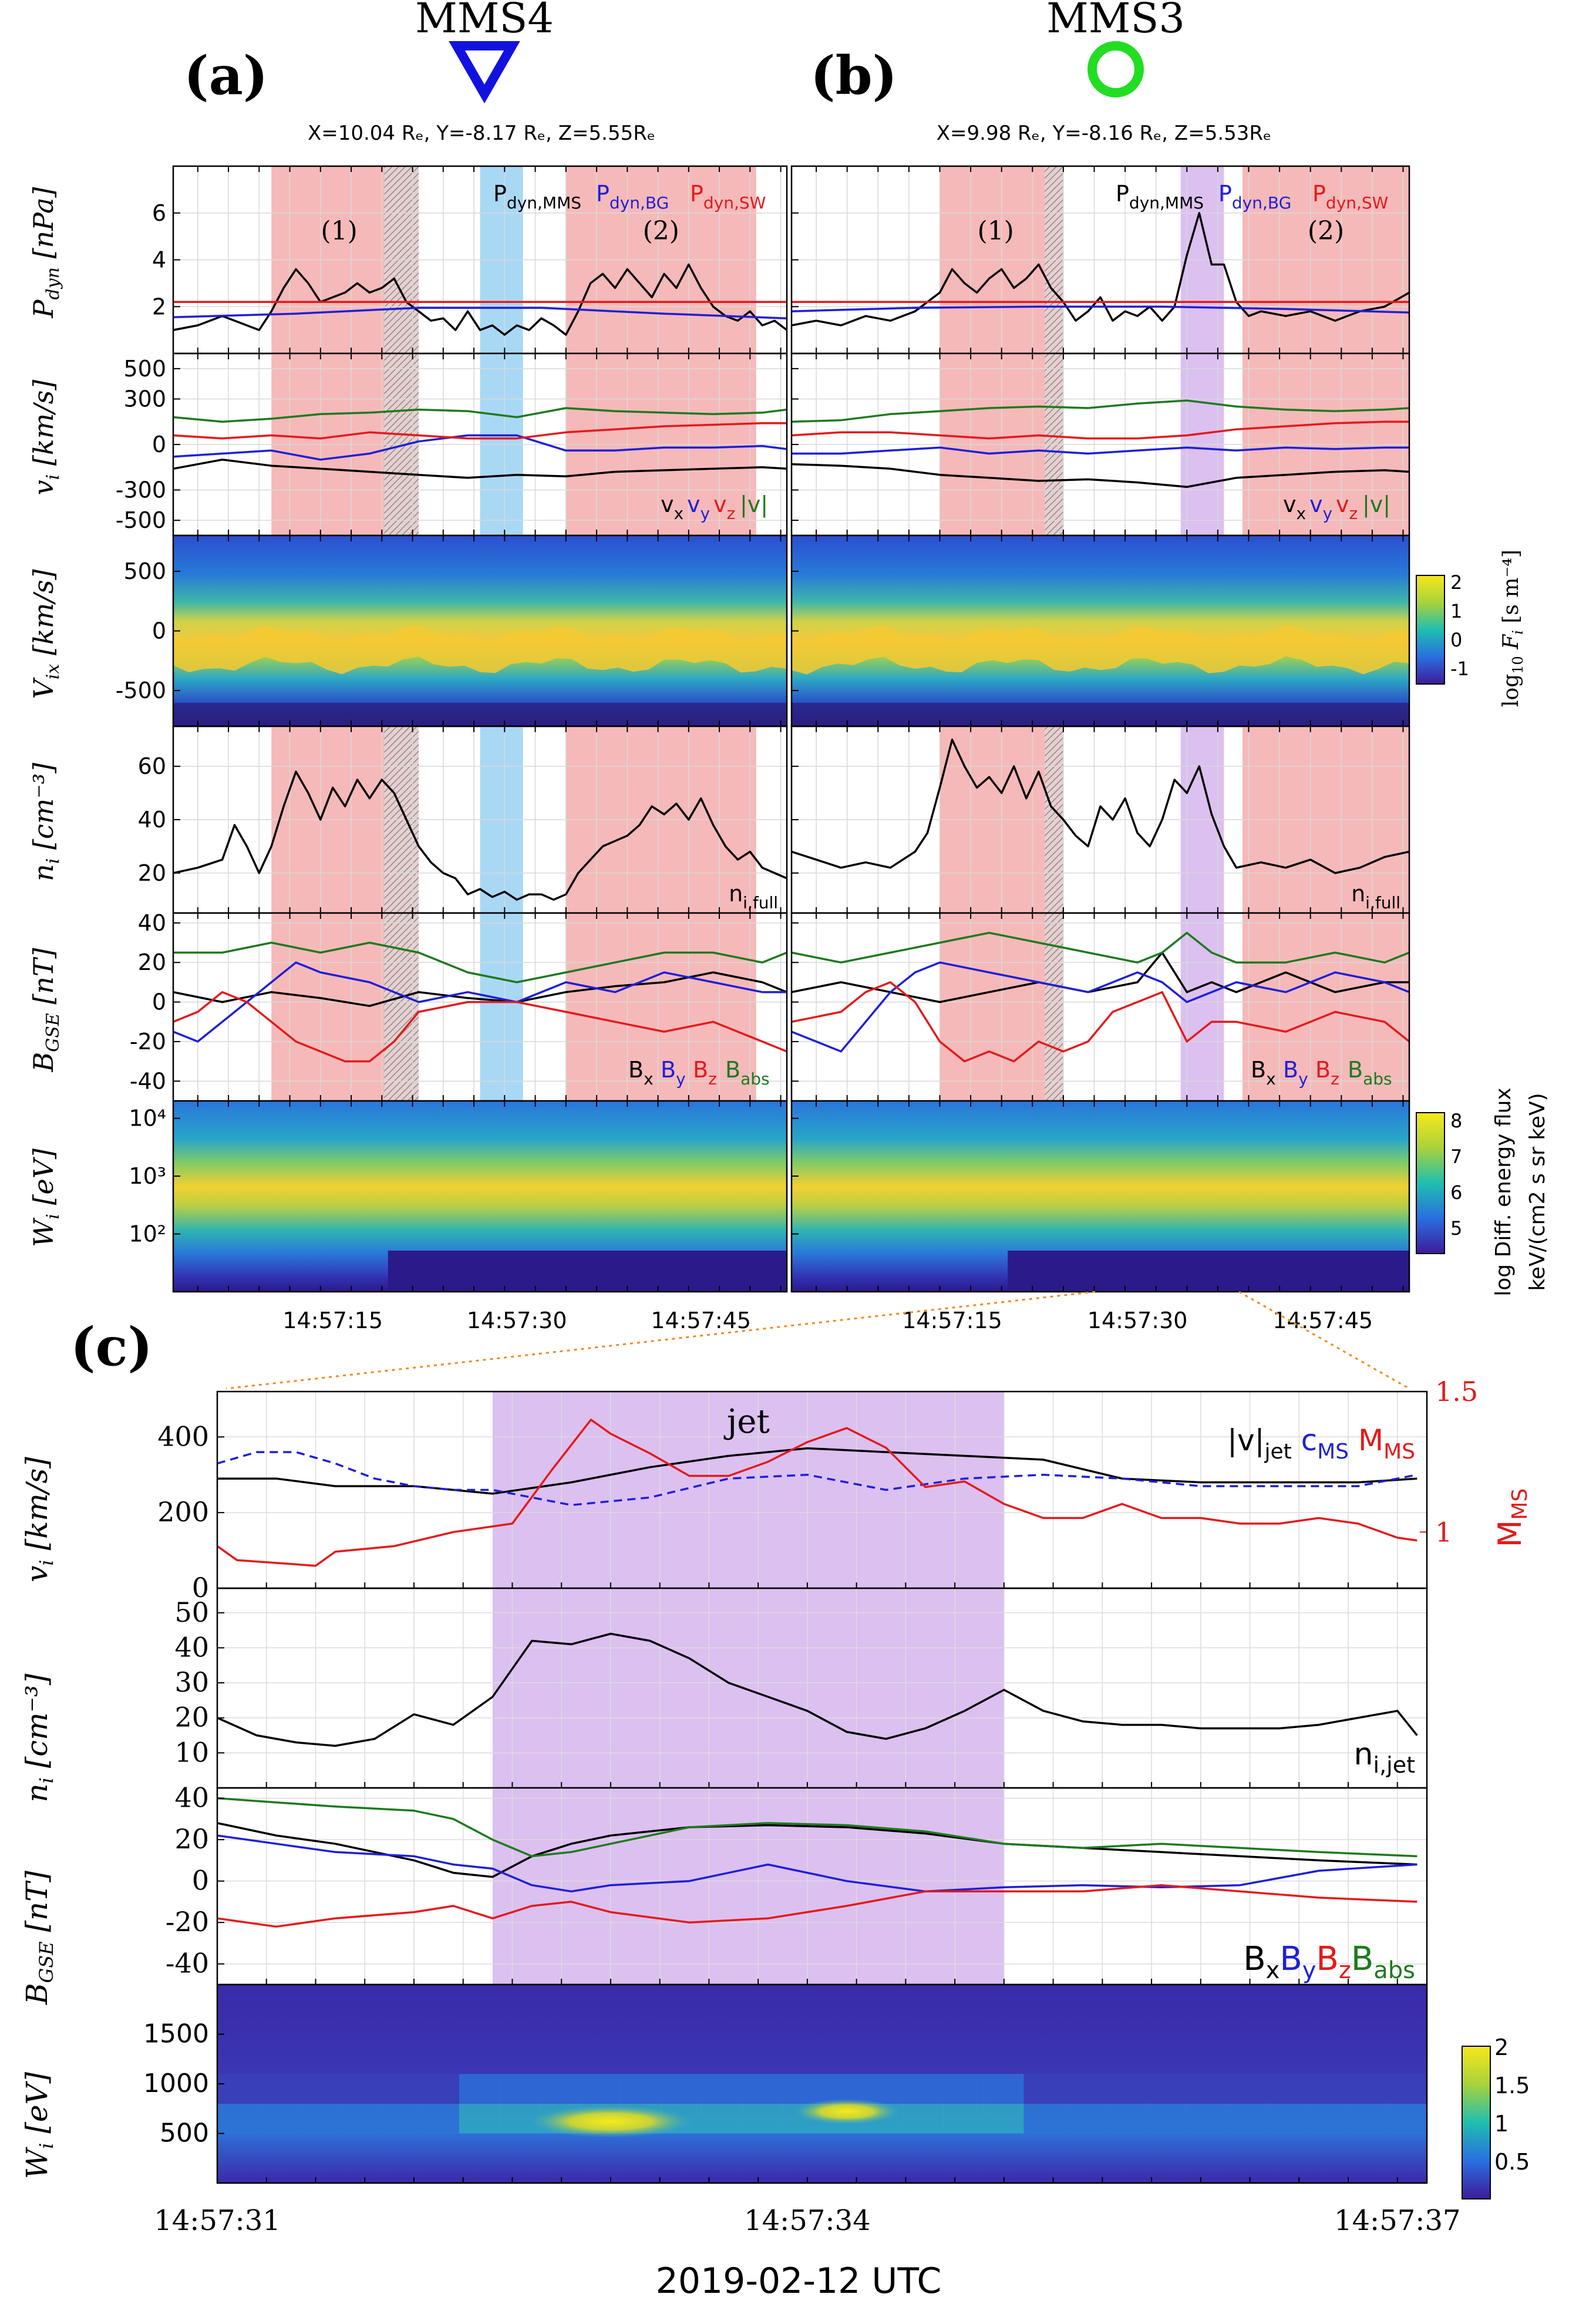 The height and width of the screenshot is (2304, 1596). I want to click on y-tick-label: 20, so click(152, 873).